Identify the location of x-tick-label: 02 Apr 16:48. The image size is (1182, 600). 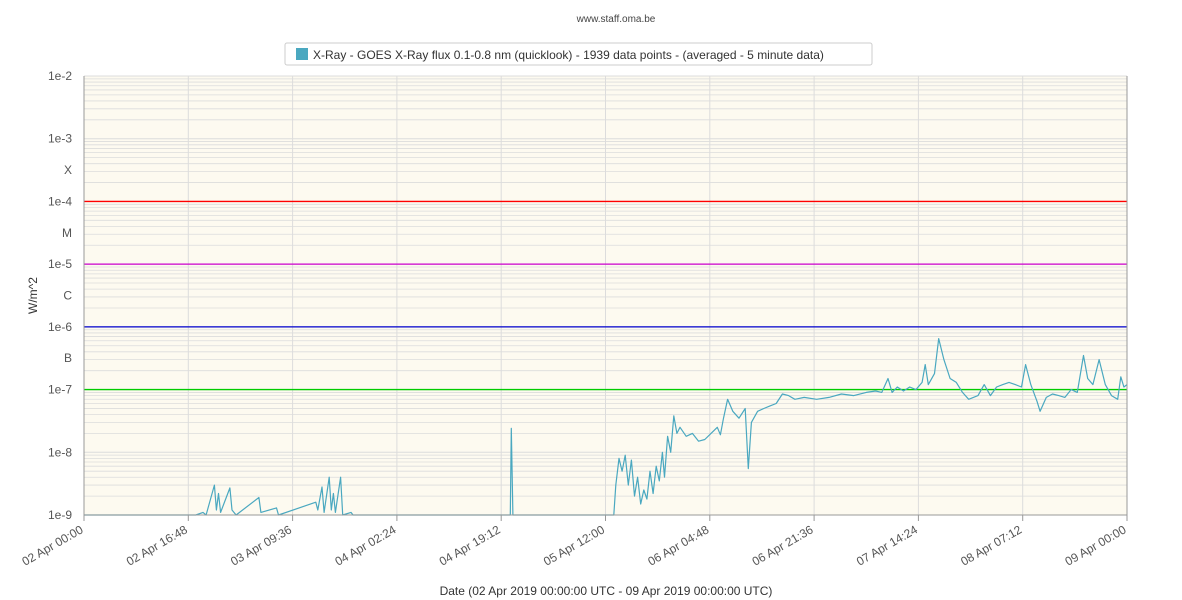
(157, 545).